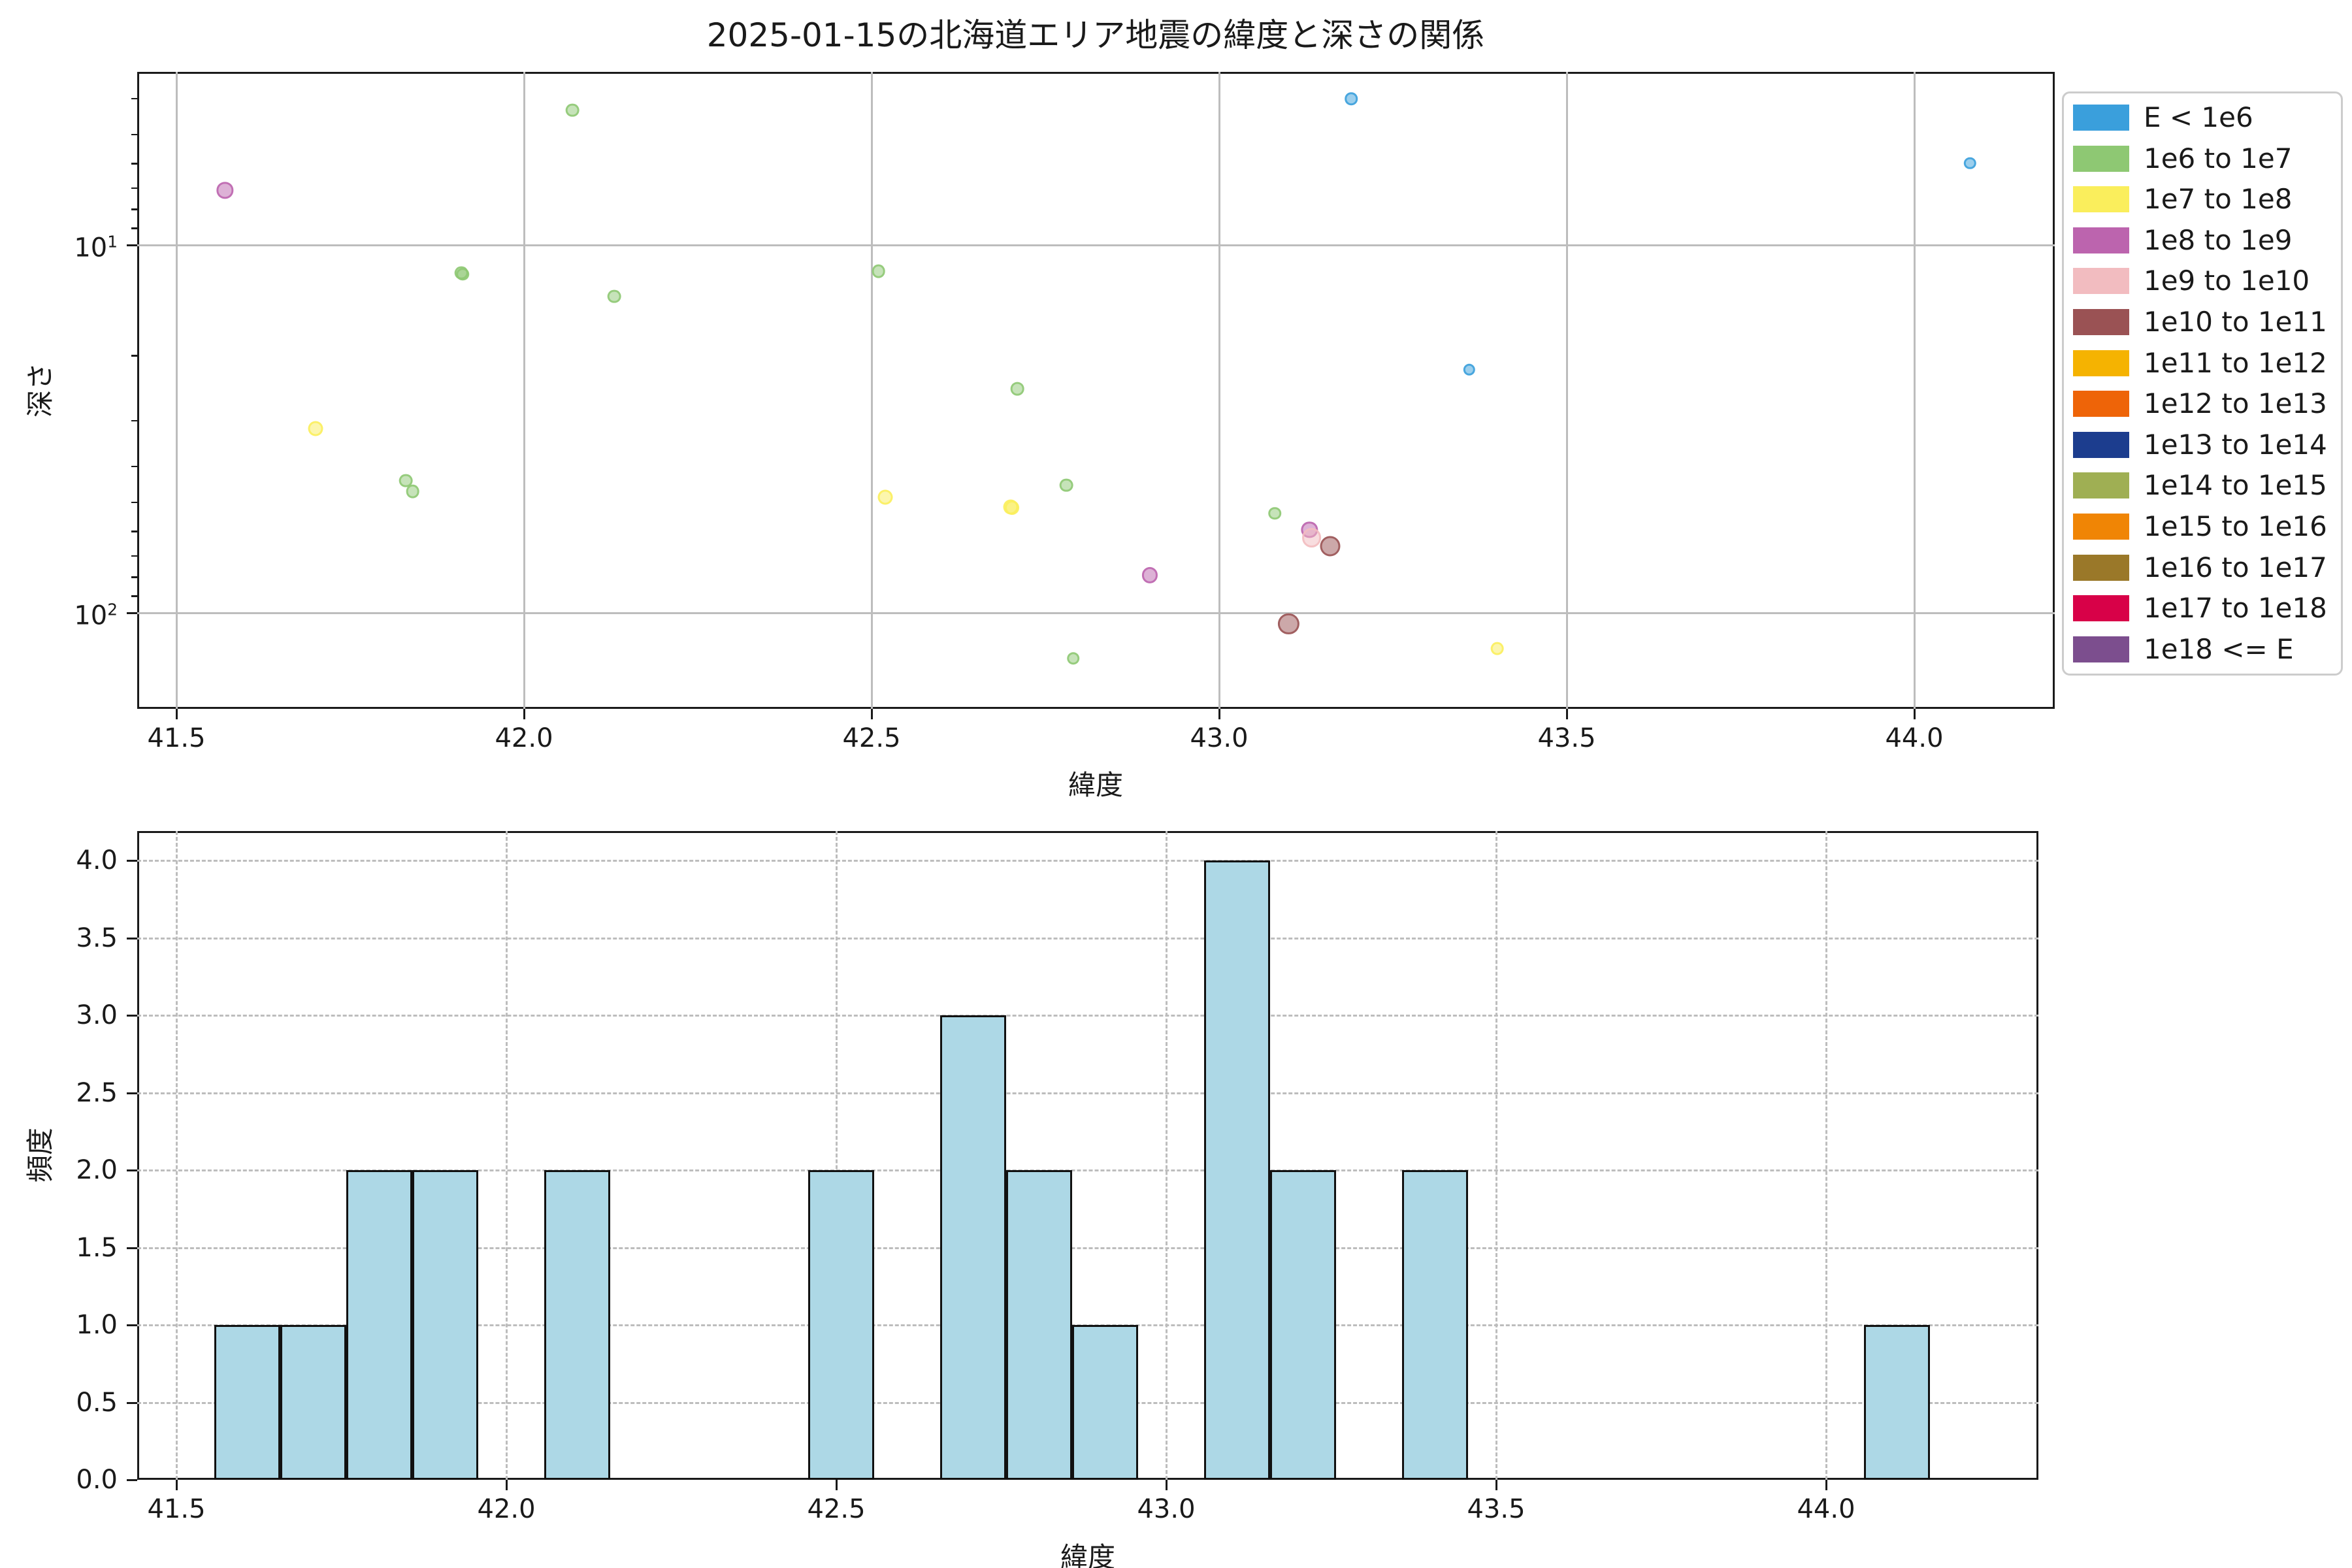 This screenshot has height=1568, width=2352. Describe the element at coordinates (96, 615) in the screenshot. I see `scatter-y-tick-label: 10²` at that location.